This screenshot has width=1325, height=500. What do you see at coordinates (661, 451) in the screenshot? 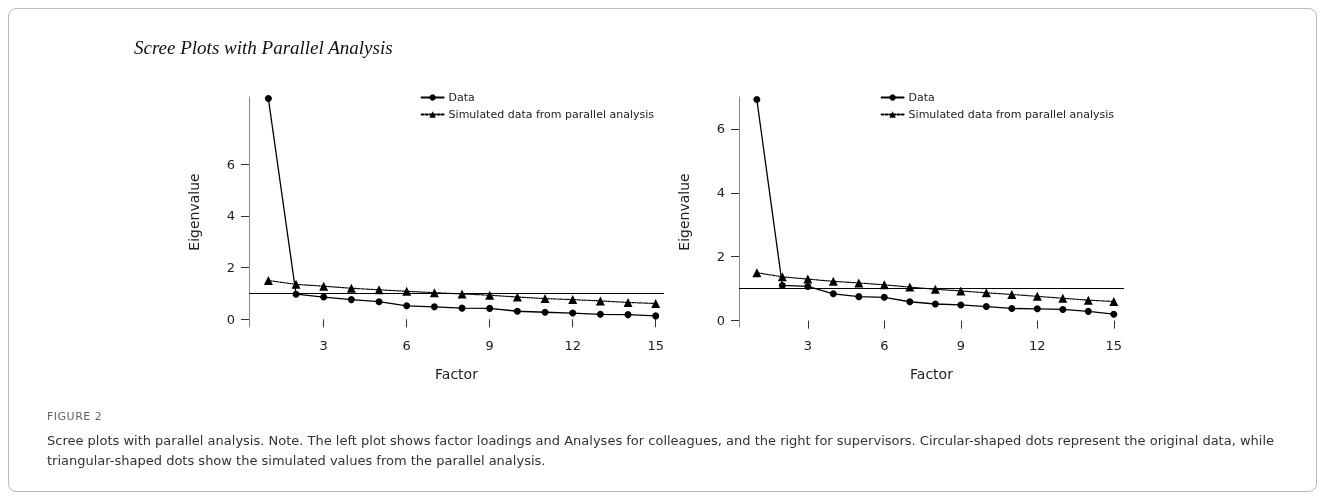
I see `text: Scree plots with parallel analysis. Note. The left plot shows factor loadings and Analyses for colleagues, and the right for supervisors. Circular-shaped dots represent the original data, while triangular-shaped dots show the simulated values from the parallel analysis.` at bounding box center [661, 451].